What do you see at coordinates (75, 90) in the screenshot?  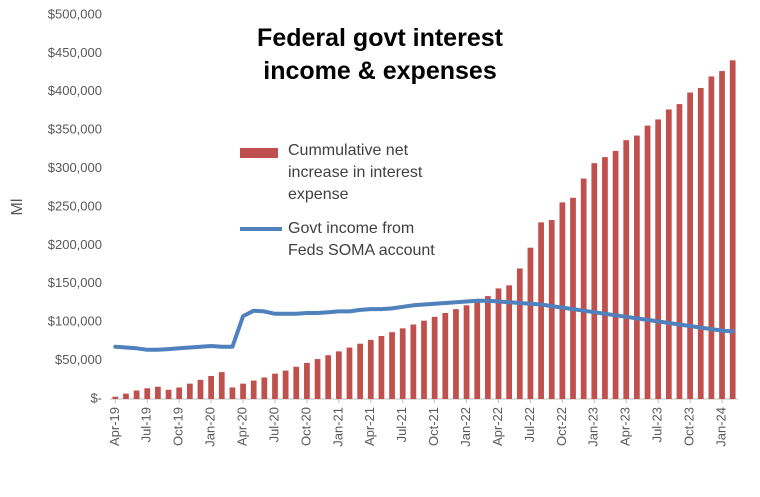 I see `y-tick-label: $400,000` at bounding box center [75, 90].